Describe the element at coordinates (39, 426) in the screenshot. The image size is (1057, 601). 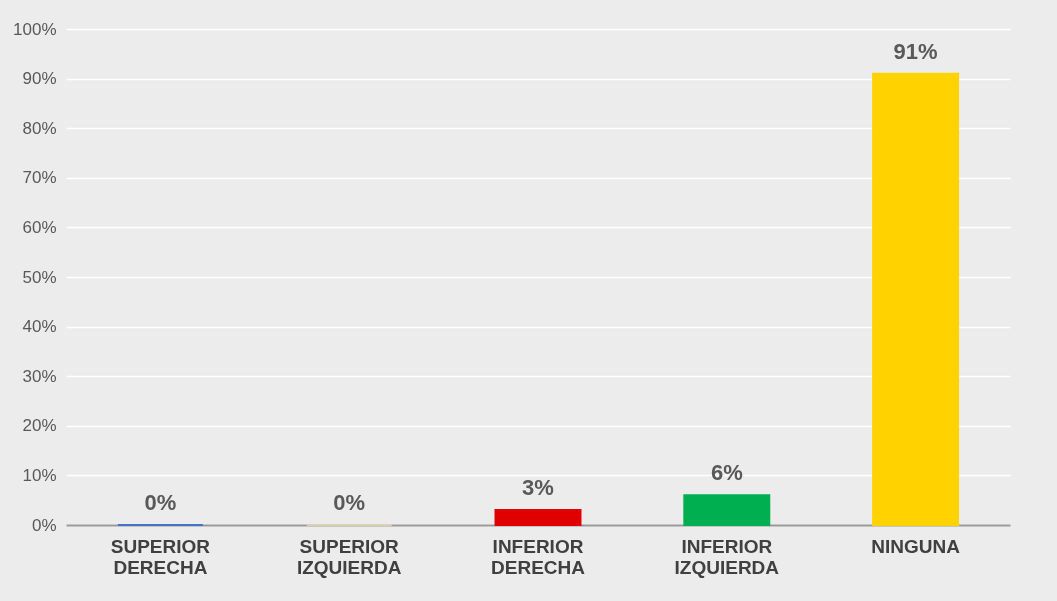
I see `y-tick-label: 20%` at that location.